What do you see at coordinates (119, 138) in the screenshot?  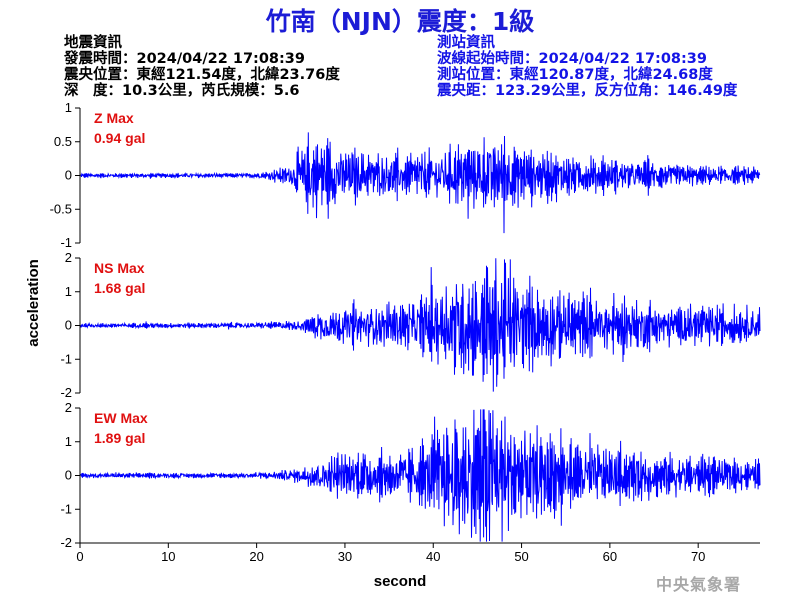 I see `max-value-z: 0.94 gal` at bounding box center [119, 138].